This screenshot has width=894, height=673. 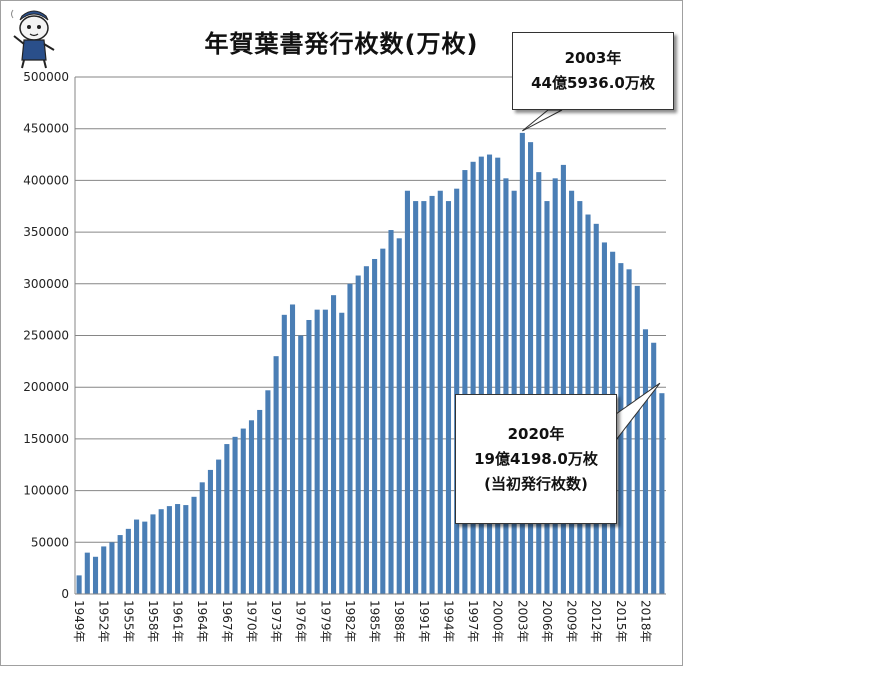 I want to click on bar-1964年, so click(x=202, y=538).